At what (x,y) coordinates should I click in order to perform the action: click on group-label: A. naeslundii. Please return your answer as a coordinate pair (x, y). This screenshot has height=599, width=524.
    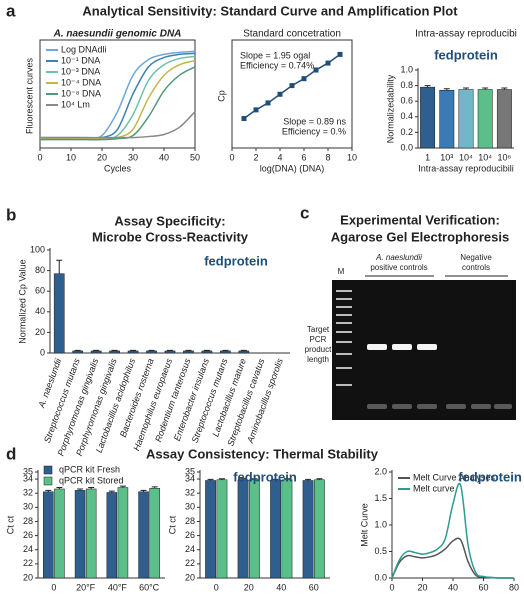
    Looking at the image, I should click on (398, 257).